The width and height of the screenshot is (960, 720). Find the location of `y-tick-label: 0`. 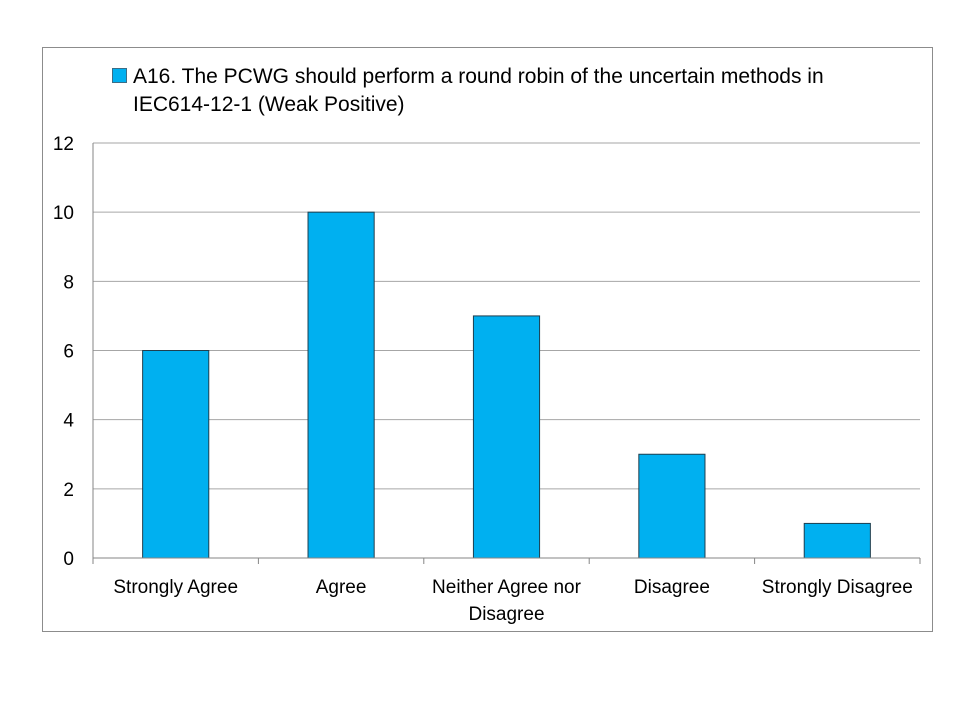

y-tick-label: 0 is located at coordinates (68, 559).